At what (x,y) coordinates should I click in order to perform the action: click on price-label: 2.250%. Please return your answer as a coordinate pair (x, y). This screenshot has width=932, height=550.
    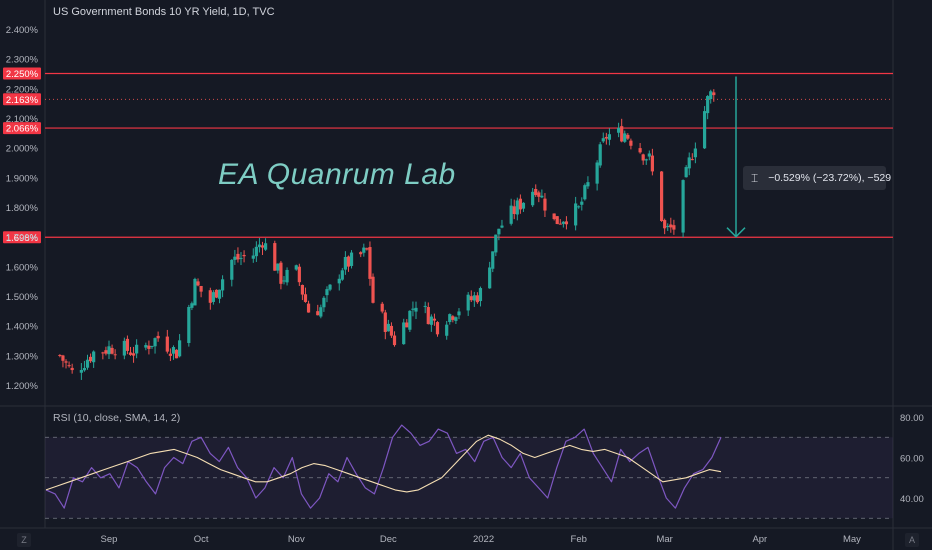
    Looking at the image, I should click on (22, 74).